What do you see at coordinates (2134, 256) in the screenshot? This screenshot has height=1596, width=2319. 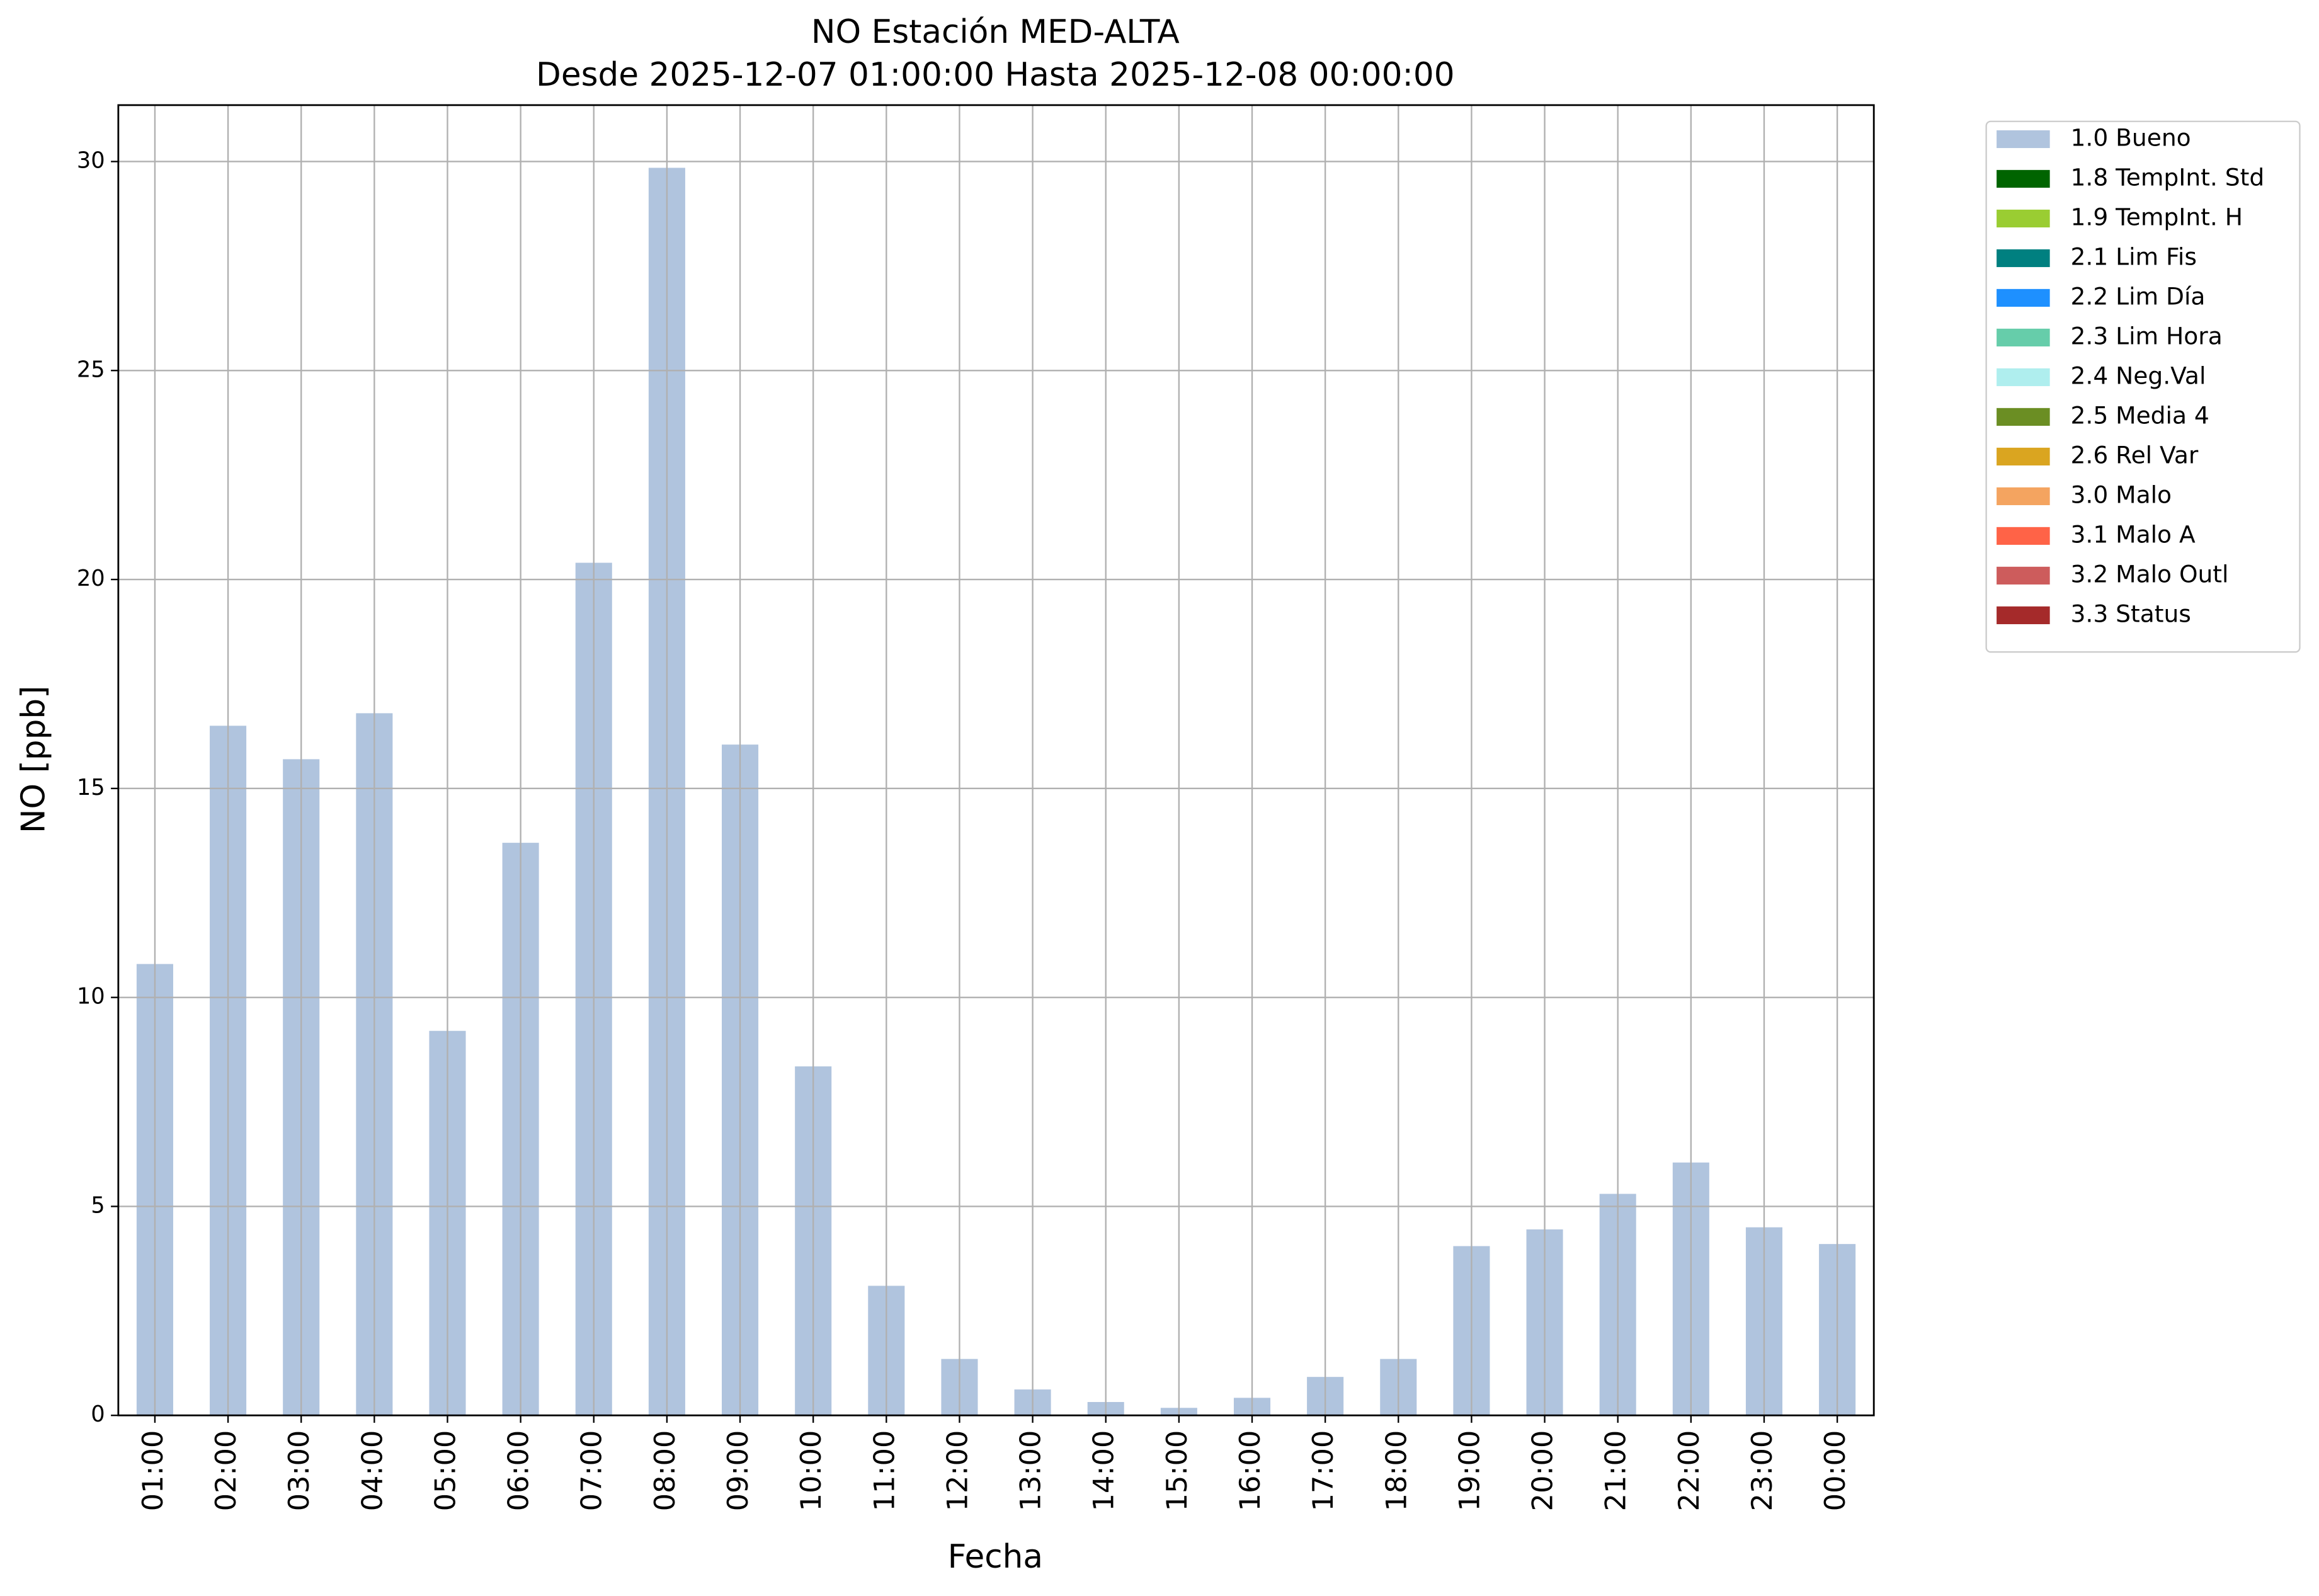 I see `legend-label: 2.1 Lim Fis` at bounding box center [2134, 256].